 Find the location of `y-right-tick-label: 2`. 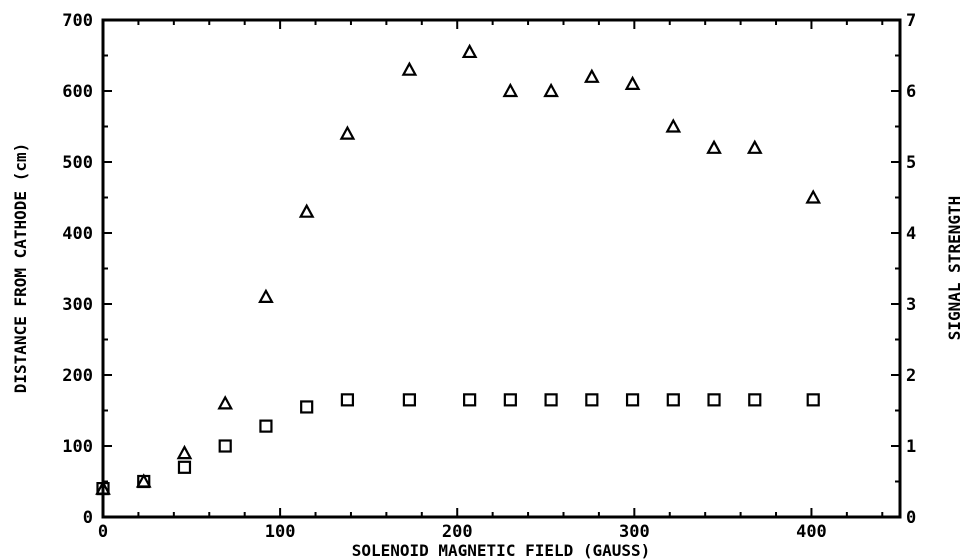

y-right-tick-label: 2 is located at coordinates (911, 376).